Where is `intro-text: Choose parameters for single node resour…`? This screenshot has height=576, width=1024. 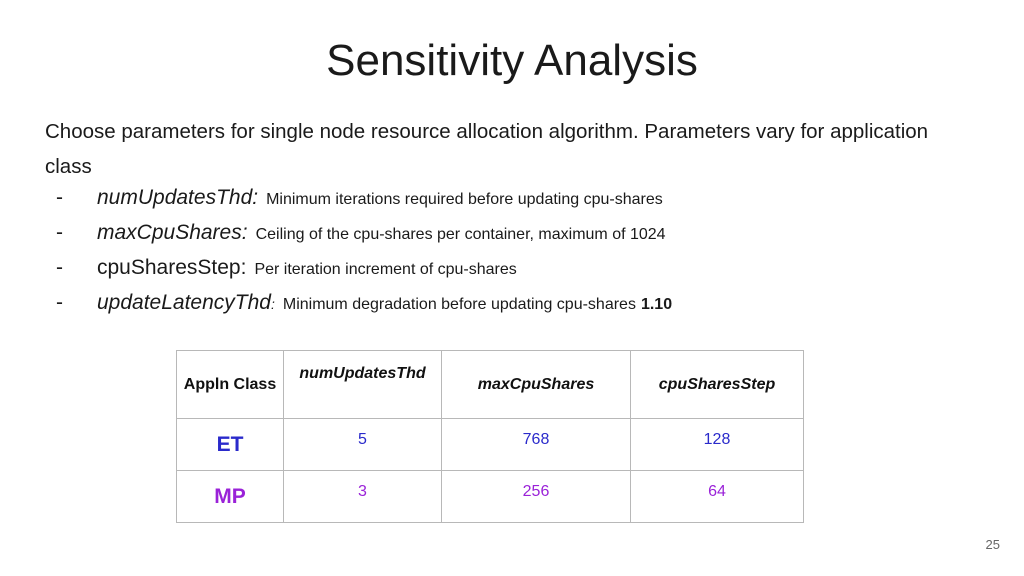 intro-text: Choose parameters for single node resour… is located at coordinates (487, 149).